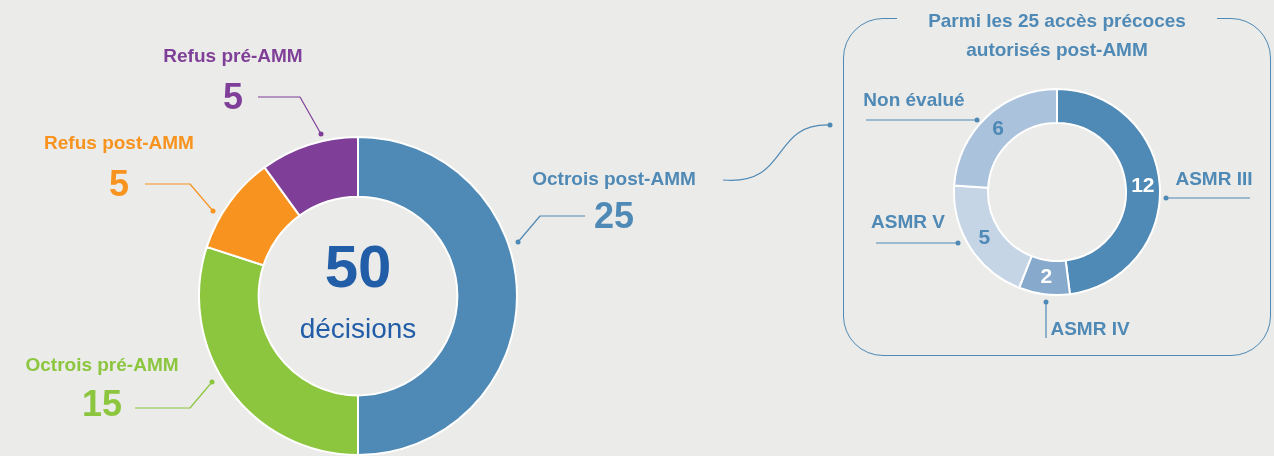  I want to click on text: décisions, so click(358, 328).